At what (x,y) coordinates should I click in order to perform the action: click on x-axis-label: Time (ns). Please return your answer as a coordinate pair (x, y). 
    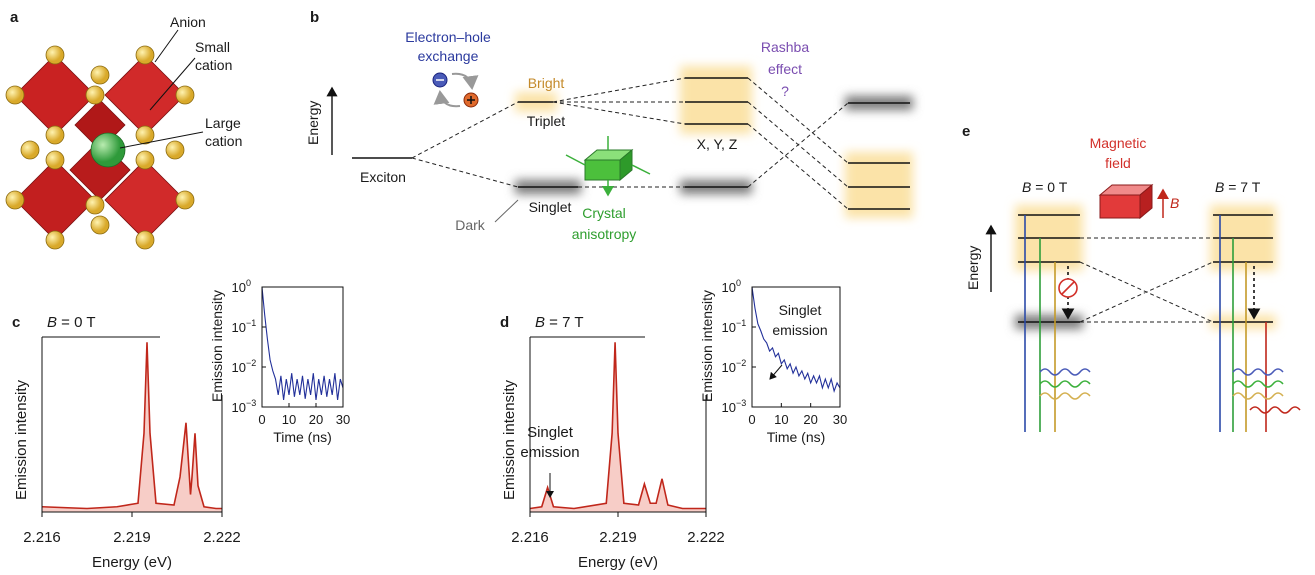
    Looking at the image, I should click on (302, 437).